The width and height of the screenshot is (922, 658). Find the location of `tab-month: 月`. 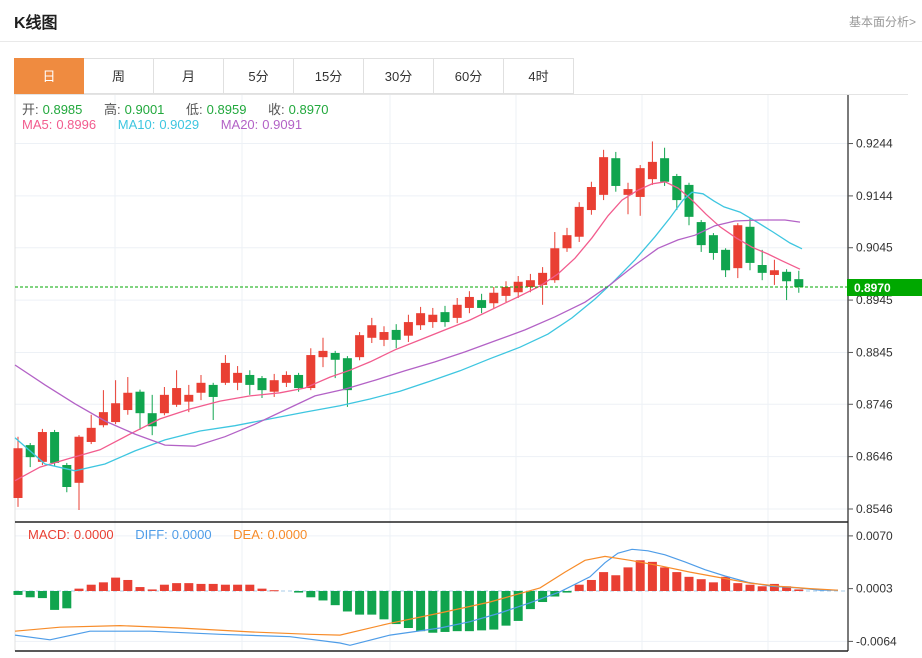

tab-month: 月 is located at coordinates (189, 76).